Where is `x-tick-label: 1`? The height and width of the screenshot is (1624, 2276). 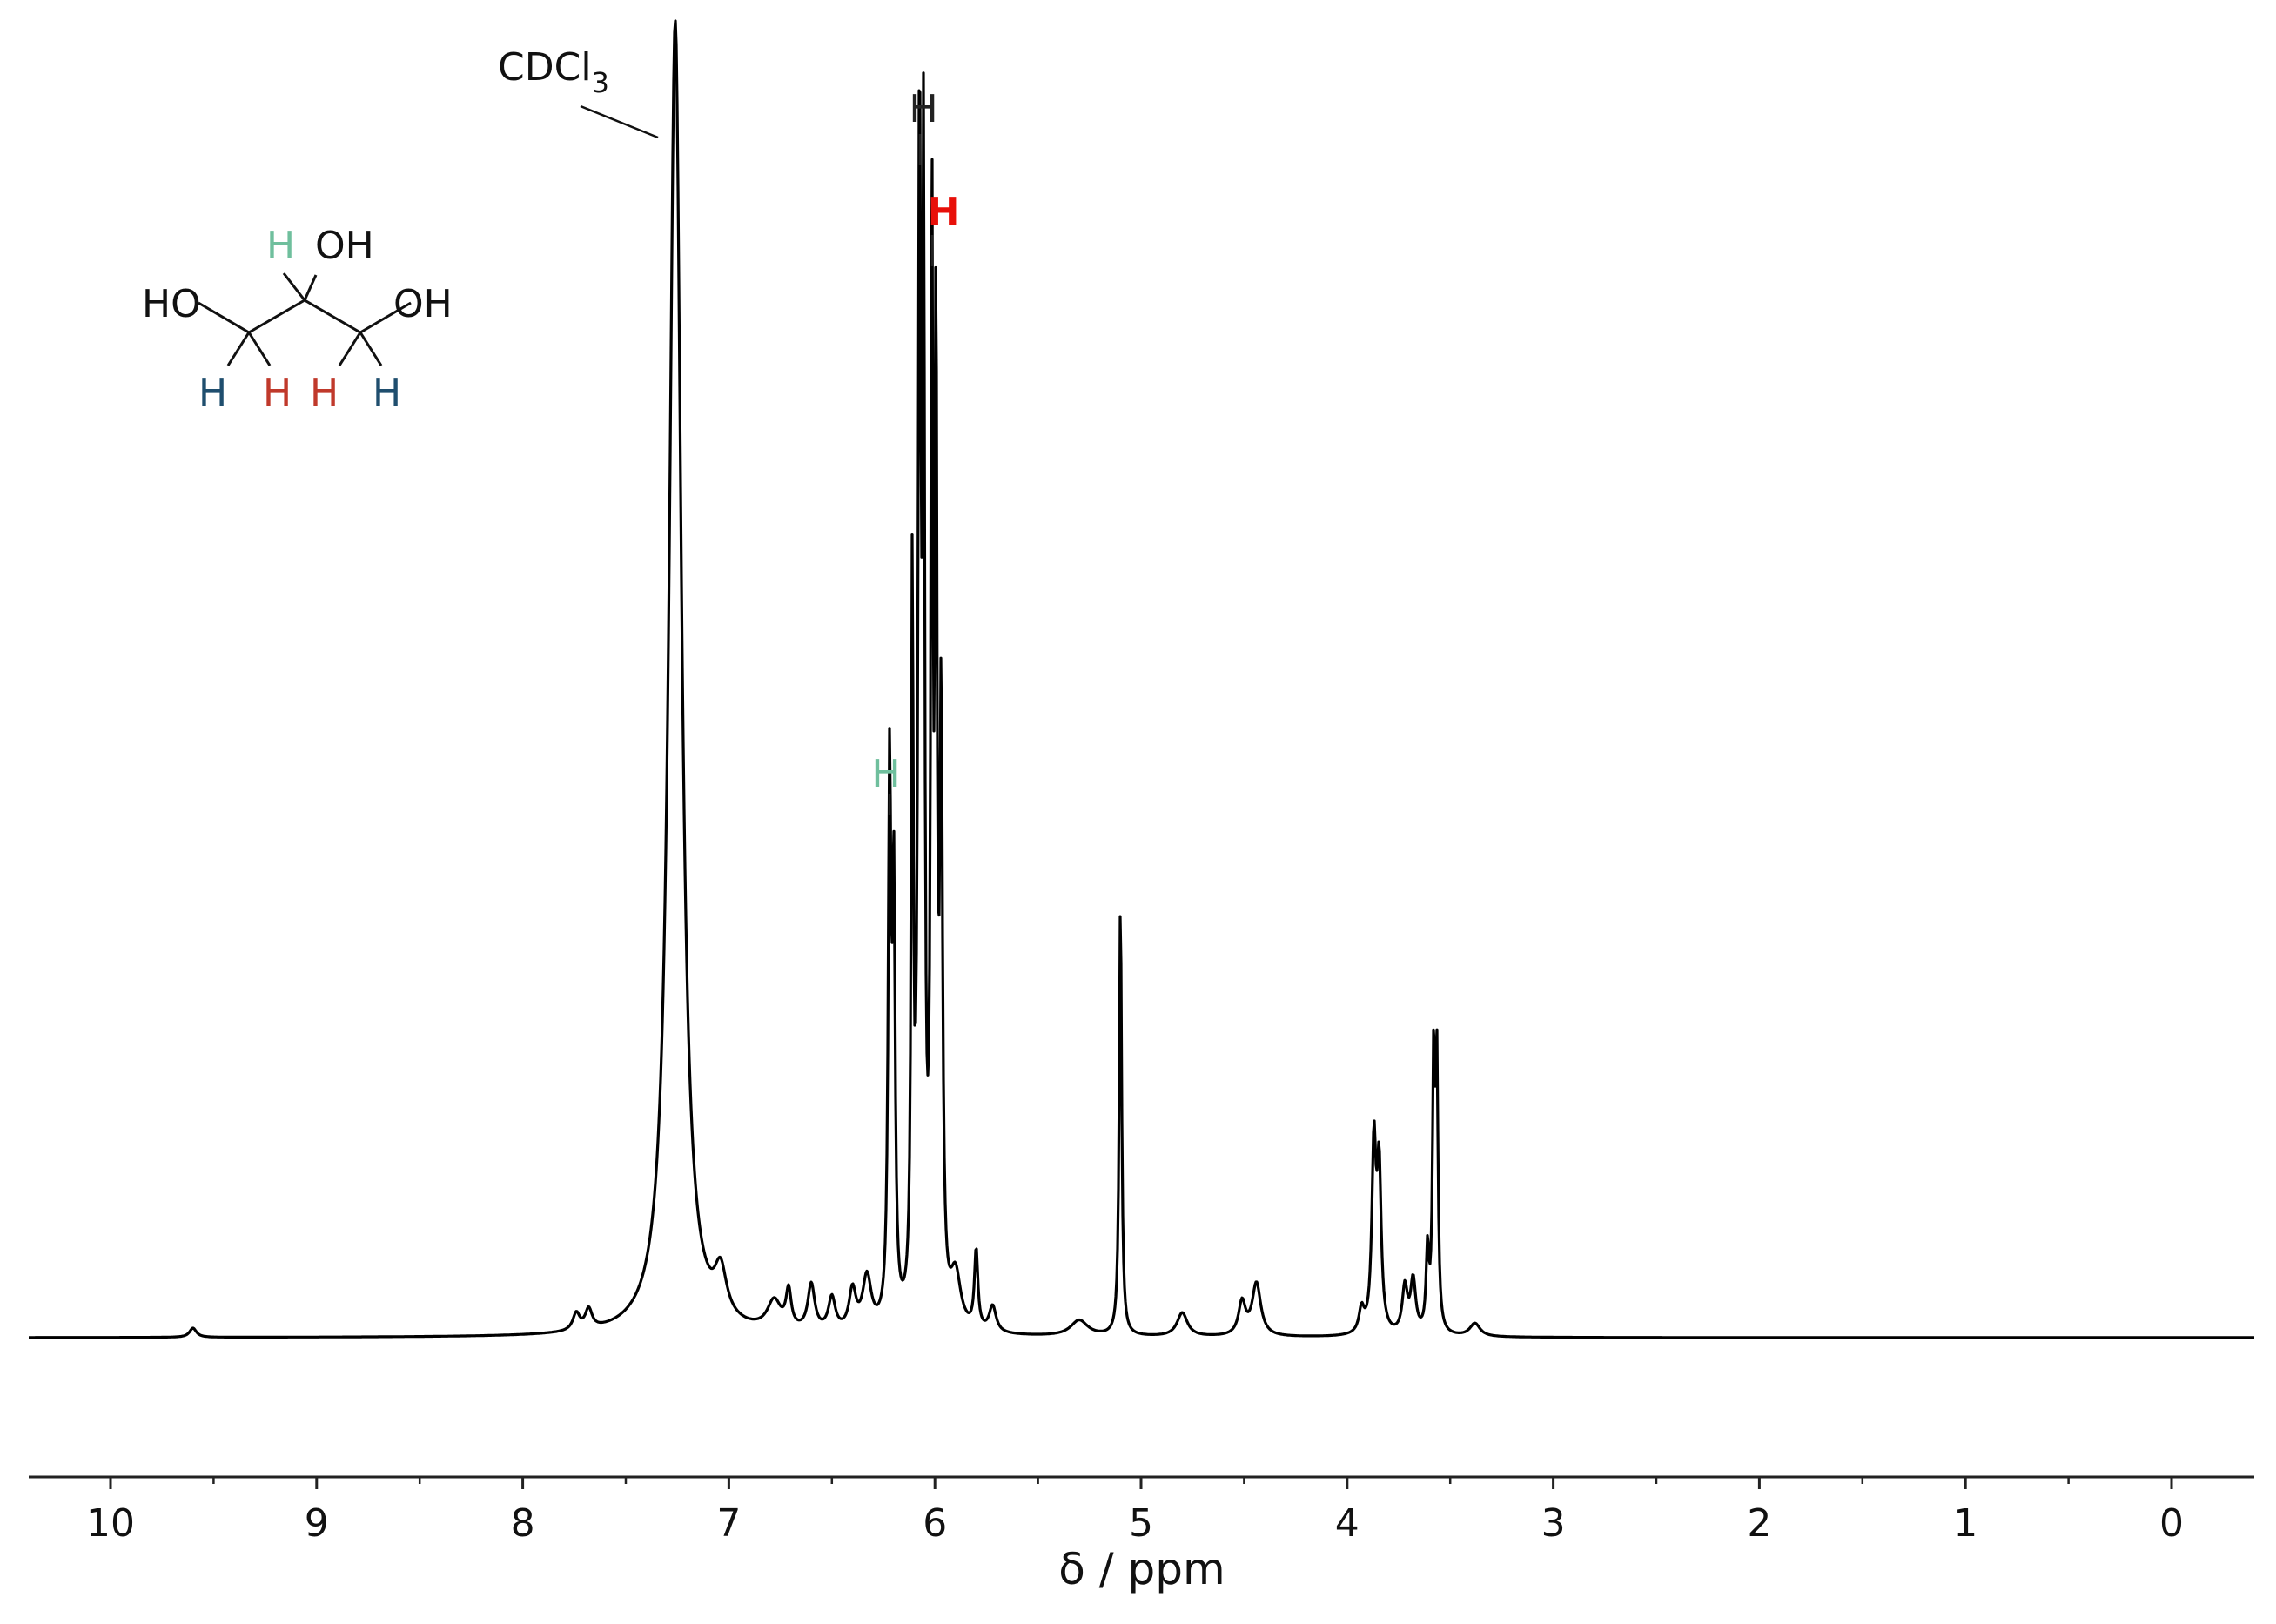
x-tick-label: 1 is located at coordinates (1965, 1523).